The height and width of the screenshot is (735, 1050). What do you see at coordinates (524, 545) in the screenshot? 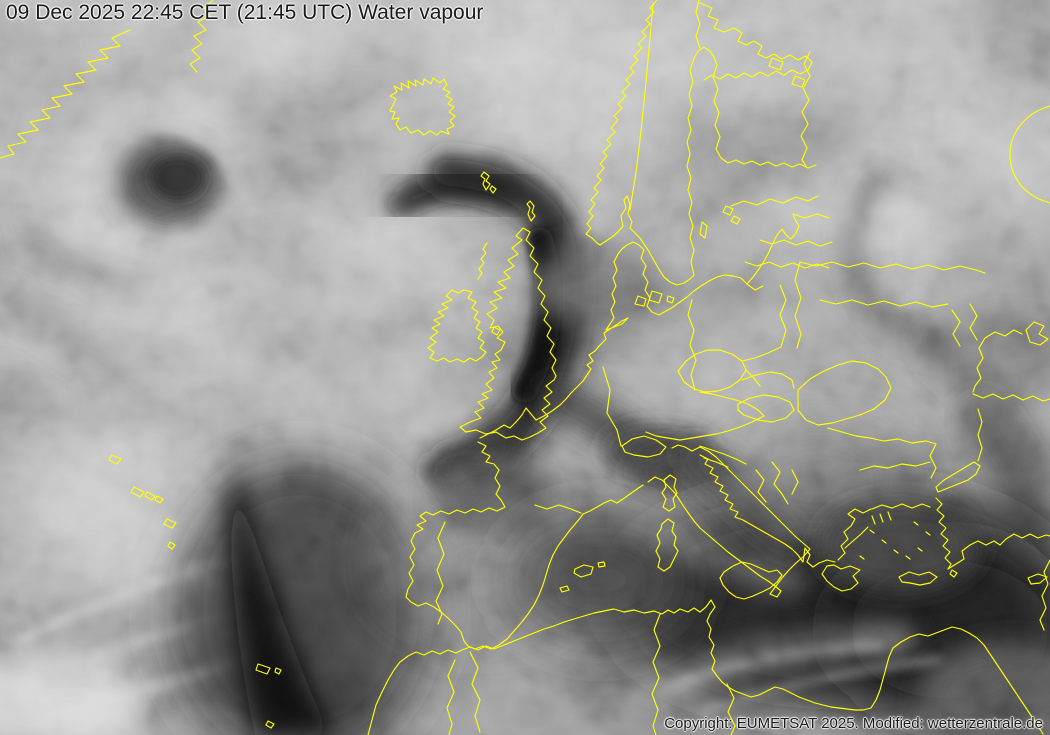
I see `coastline-biscay-iberia-mediterranean` at bounding box center [524, 545].